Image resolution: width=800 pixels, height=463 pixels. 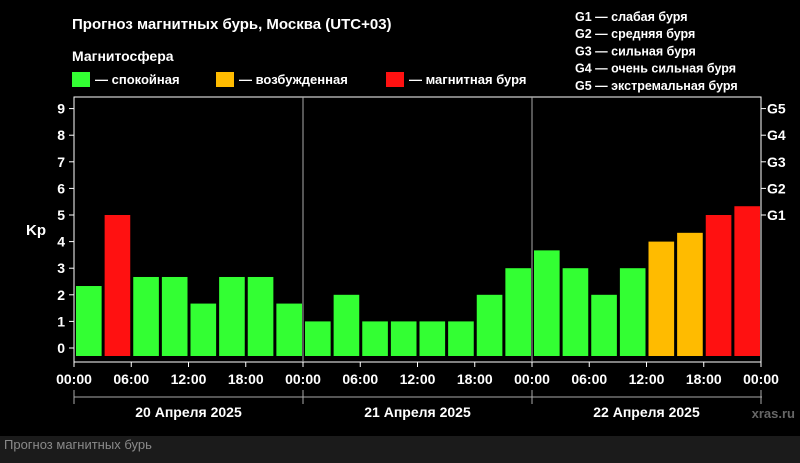 I want to click on footer-caption: Прогноз магнитных бурь, so click(x=78, y=444).